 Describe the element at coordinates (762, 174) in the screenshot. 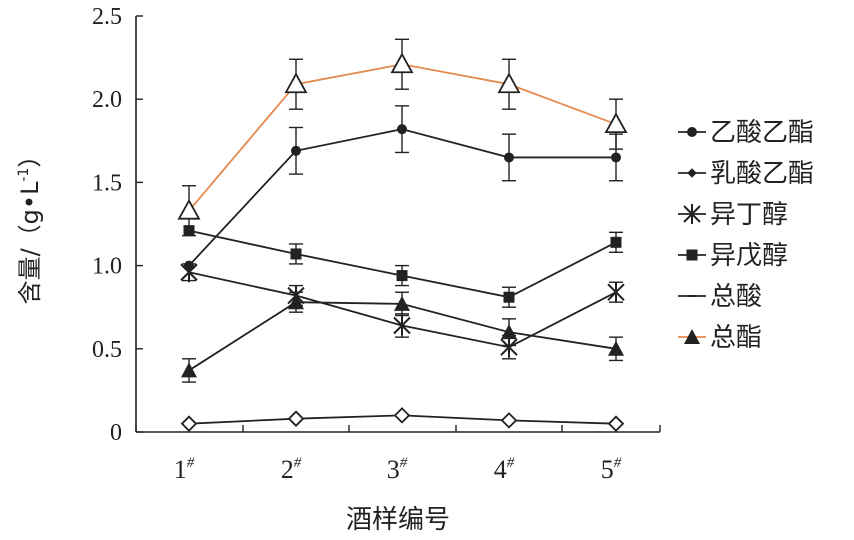

I see `legend-label: 乳酸乙酯` at that location.